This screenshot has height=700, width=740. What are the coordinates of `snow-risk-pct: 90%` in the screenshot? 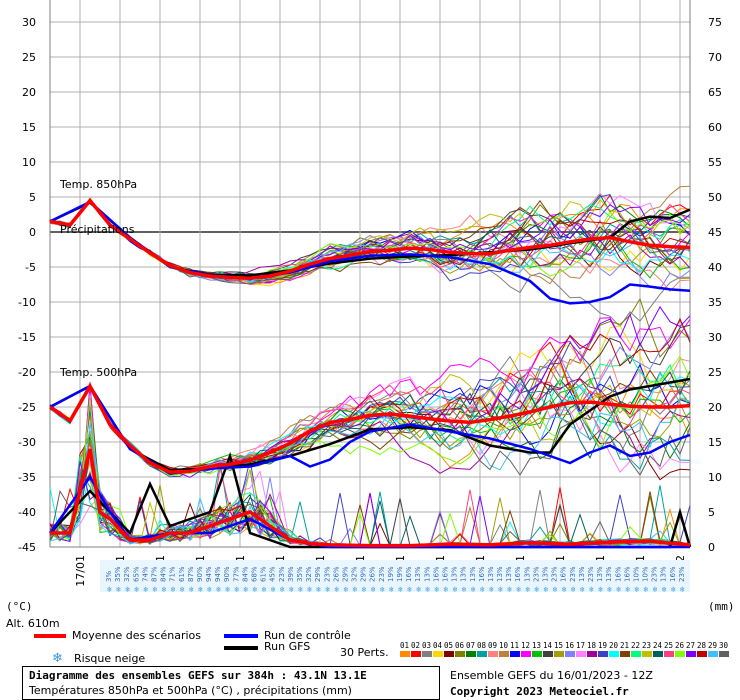 It's located at (227, 574).